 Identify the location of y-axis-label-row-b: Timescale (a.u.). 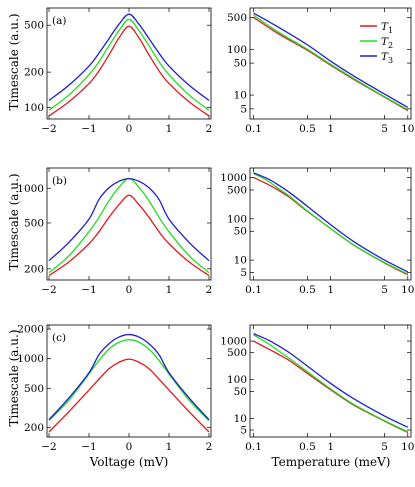
(14, 222).